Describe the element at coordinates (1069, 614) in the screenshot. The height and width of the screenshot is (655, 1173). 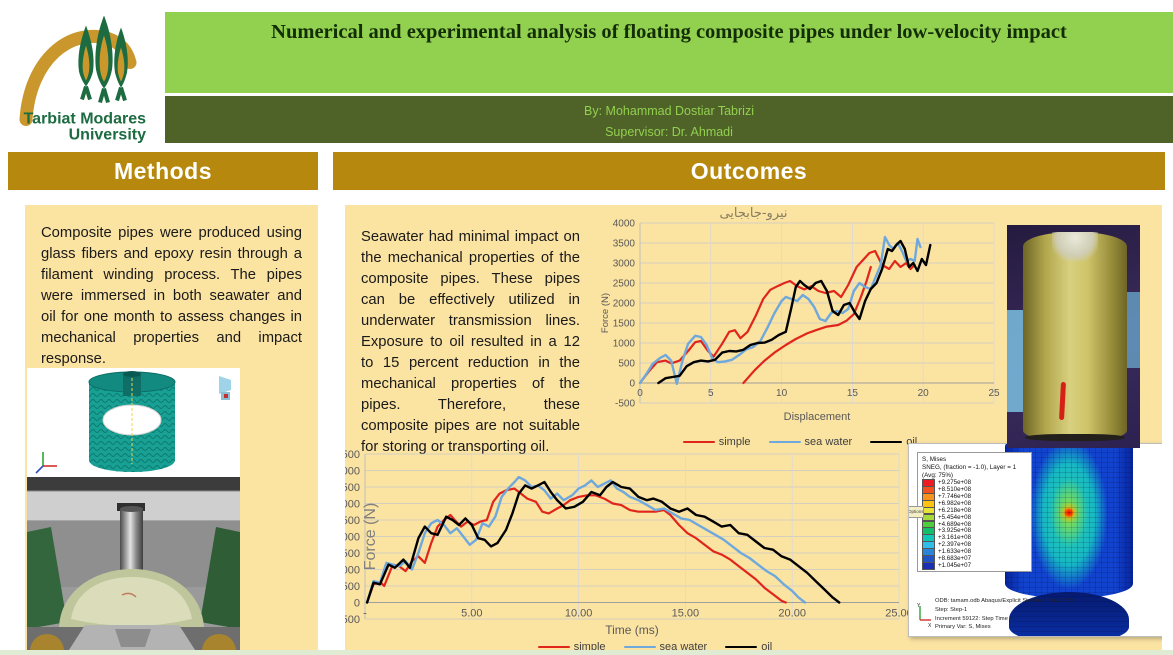
I see `cylinder-bottom-rim` at that location.